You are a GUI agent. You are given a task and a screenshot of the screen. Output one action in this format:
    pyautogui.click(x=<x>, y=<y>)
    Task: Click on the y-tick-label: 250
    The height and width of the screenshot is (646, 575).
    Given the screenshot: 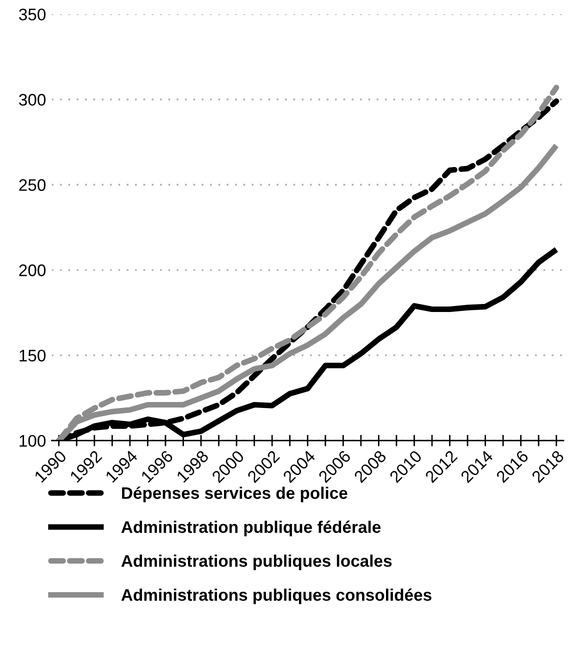 What is the action you would take?
    pyautogui.click(x=32, y=185)
    